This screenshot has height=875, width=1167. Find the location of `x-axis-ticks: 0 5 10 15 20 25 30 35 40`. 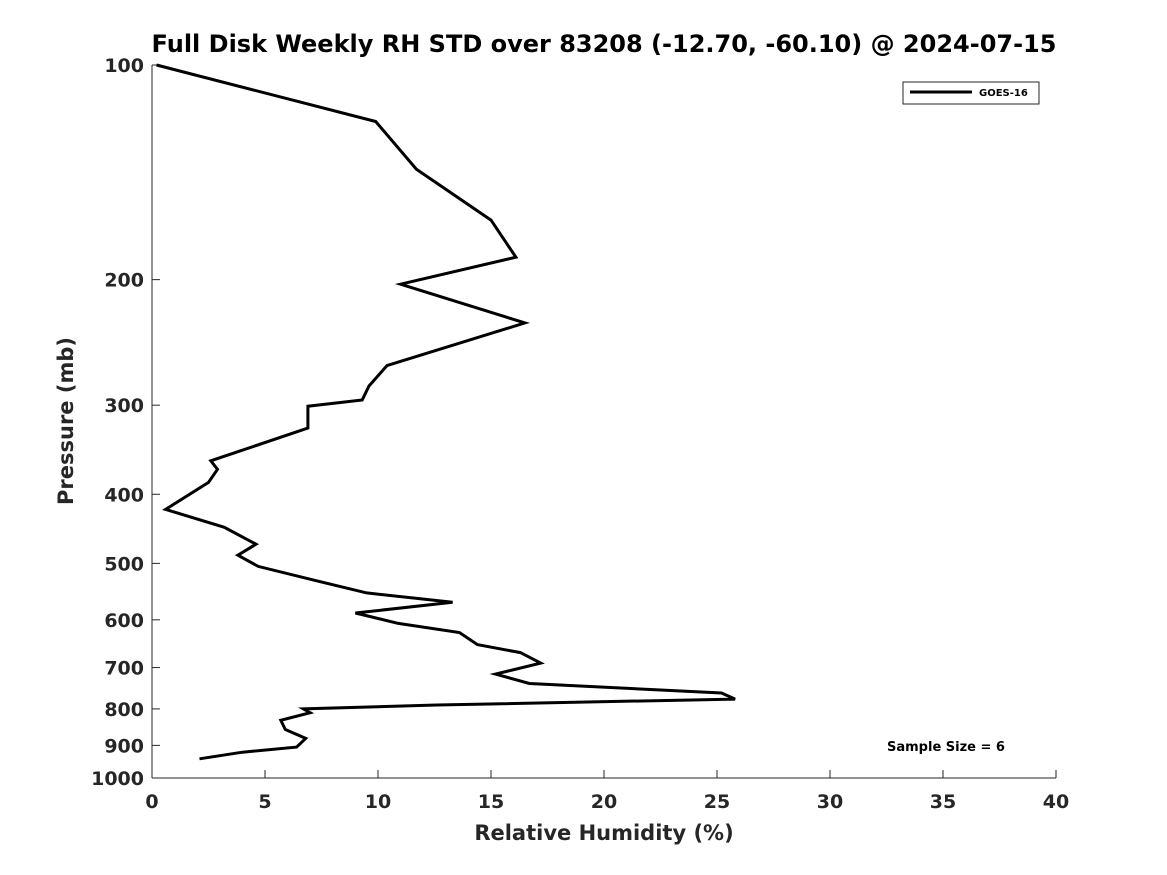

x-axis-ticks: 0 5 10 15 20 25 30 35 40 is located at coordinates (607, 791).